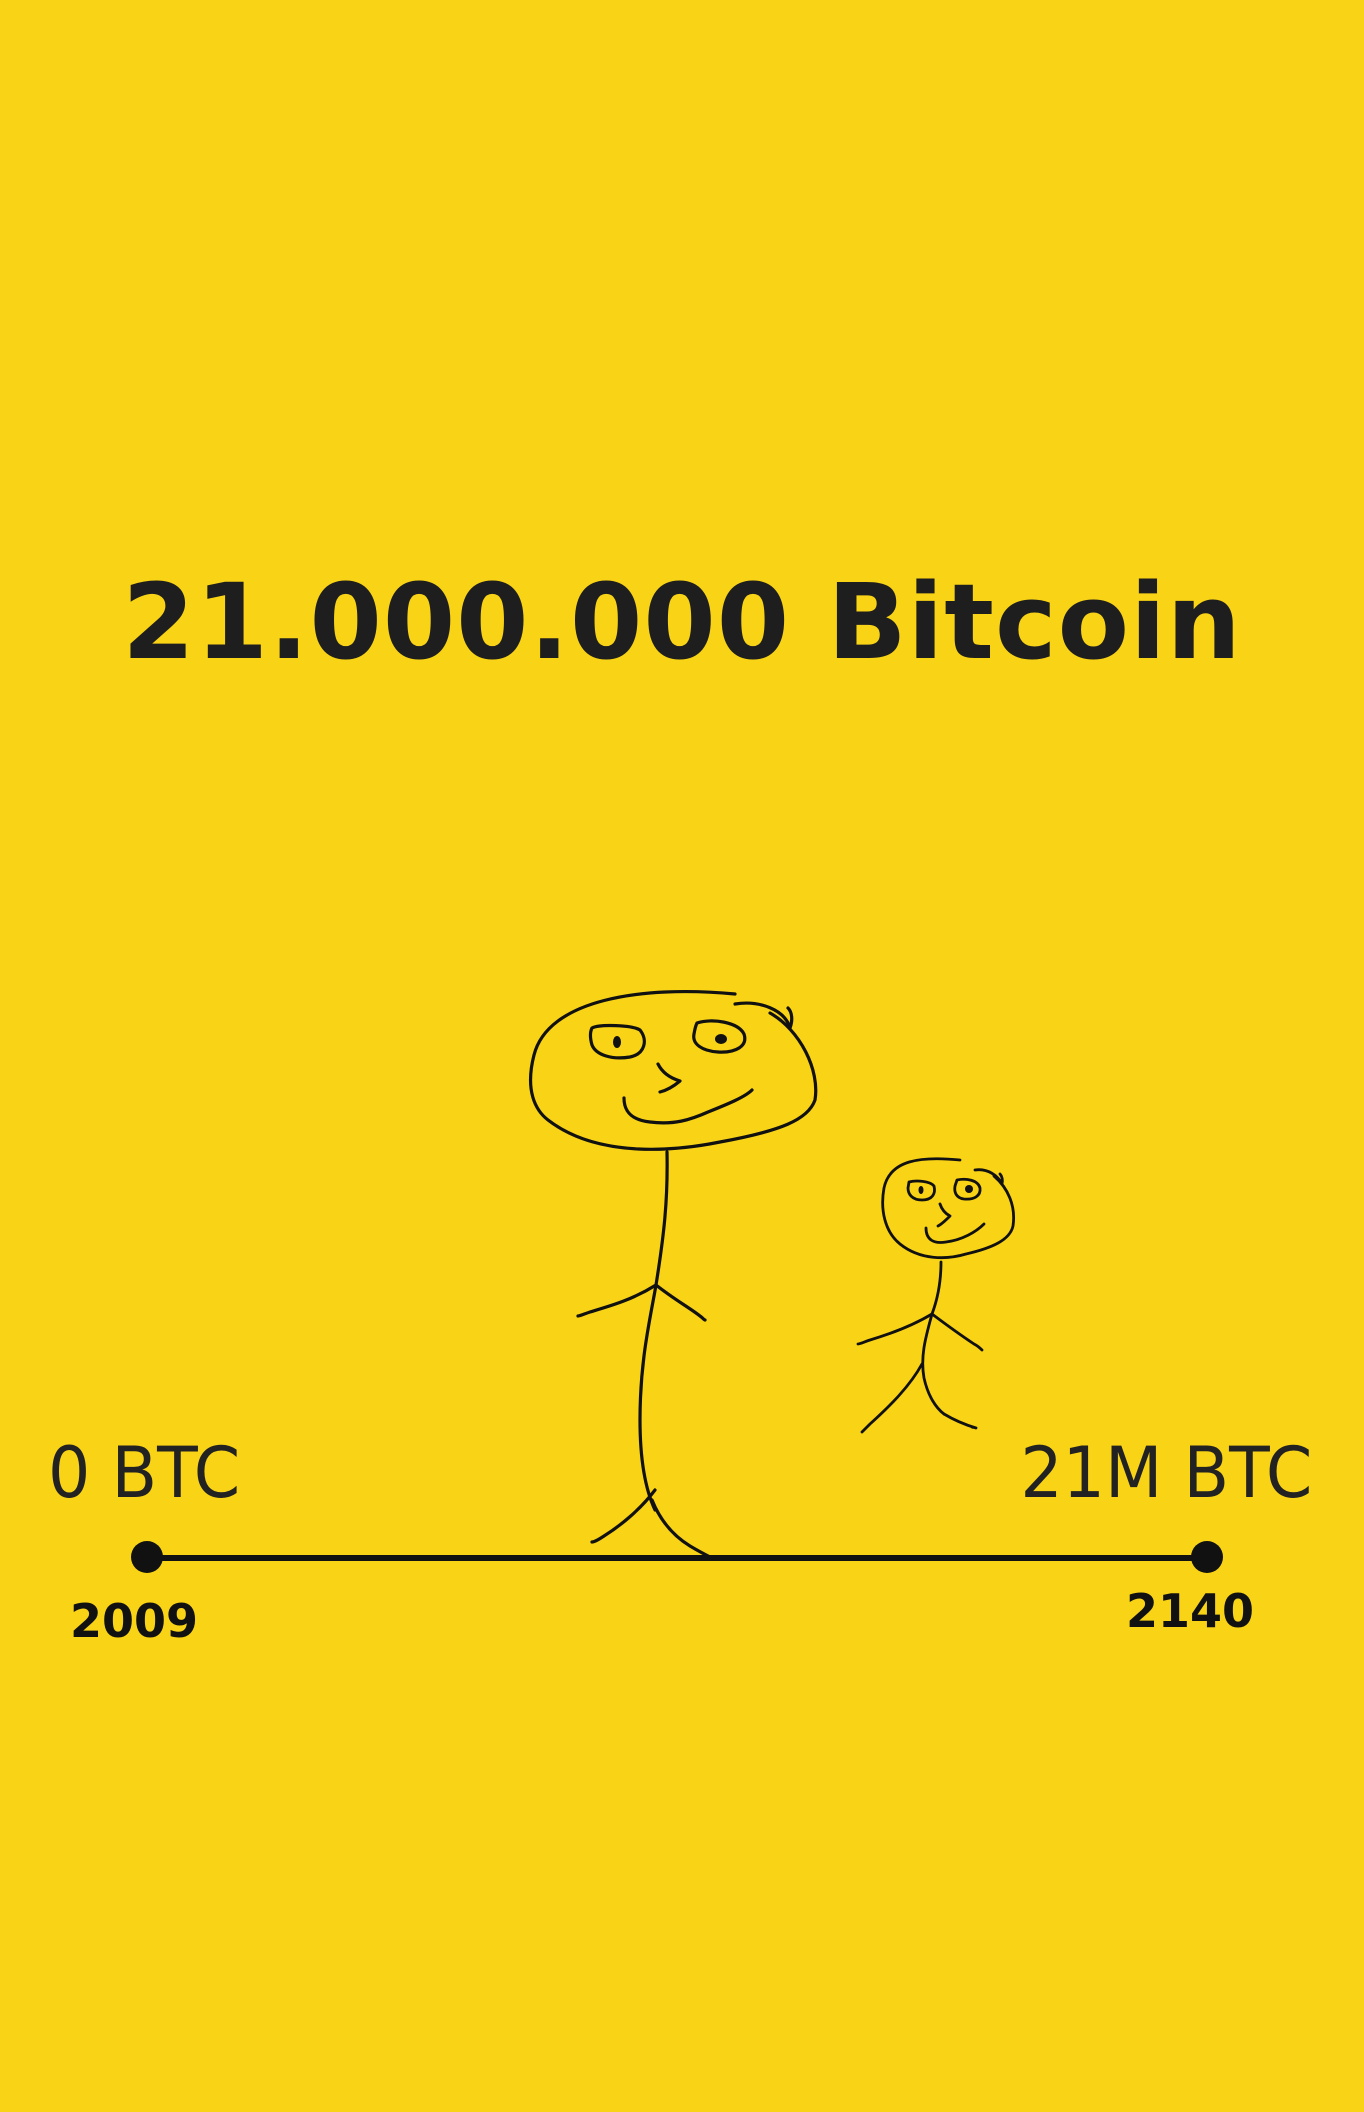 Image resolution: width=1364 pixels, height=2112 pixels. I want to click on big-hair-curl, so click(763, 1015).